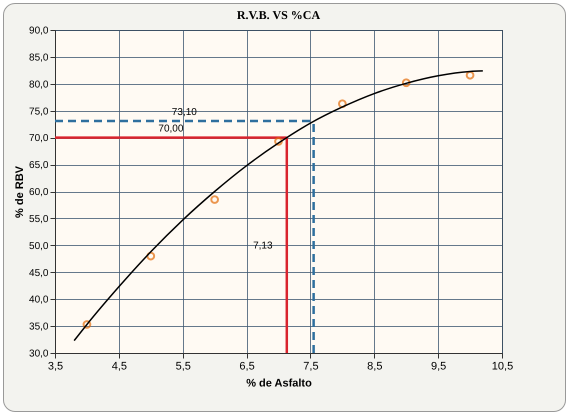 Image resolution: width=571 pixels, height=417 pixels. I want to click on y-tick-label: 35,0, so click(39, 327).